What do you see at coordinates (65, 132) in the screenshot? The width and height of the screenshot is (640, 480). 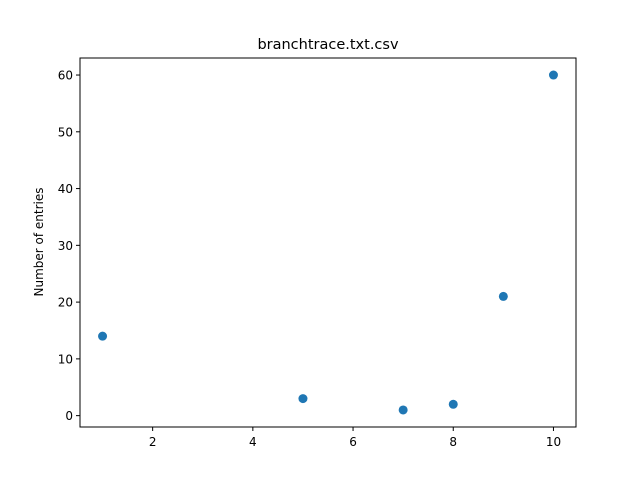 I see `y-tick-label: 50` at bounding box center [65, 132].